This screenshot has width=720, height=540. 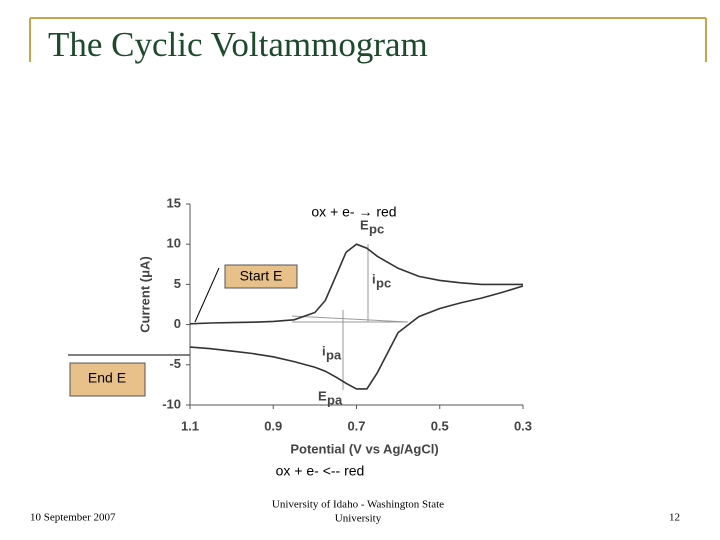 What do you see at coordinates (364, 448) in the screenshot?
I see `x-axis-label: Potential (V vs Ag/AgCl)` at bounding box center [364, 448].